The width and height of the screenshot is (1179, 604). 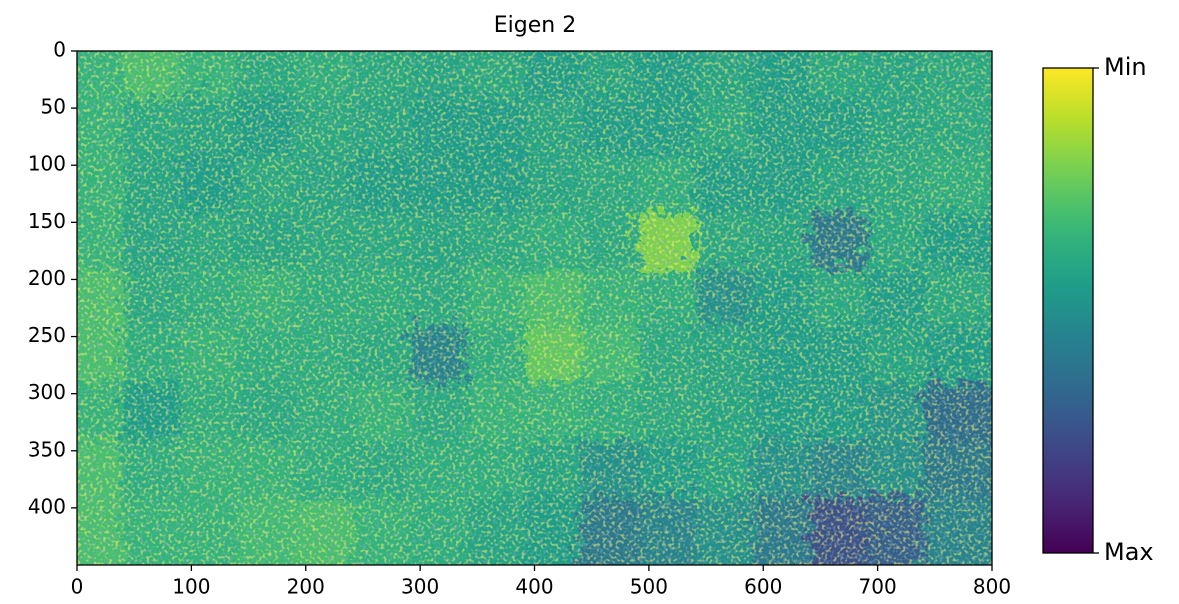 I want to click on y-tick-label: 350, so click(x=47, y=449).